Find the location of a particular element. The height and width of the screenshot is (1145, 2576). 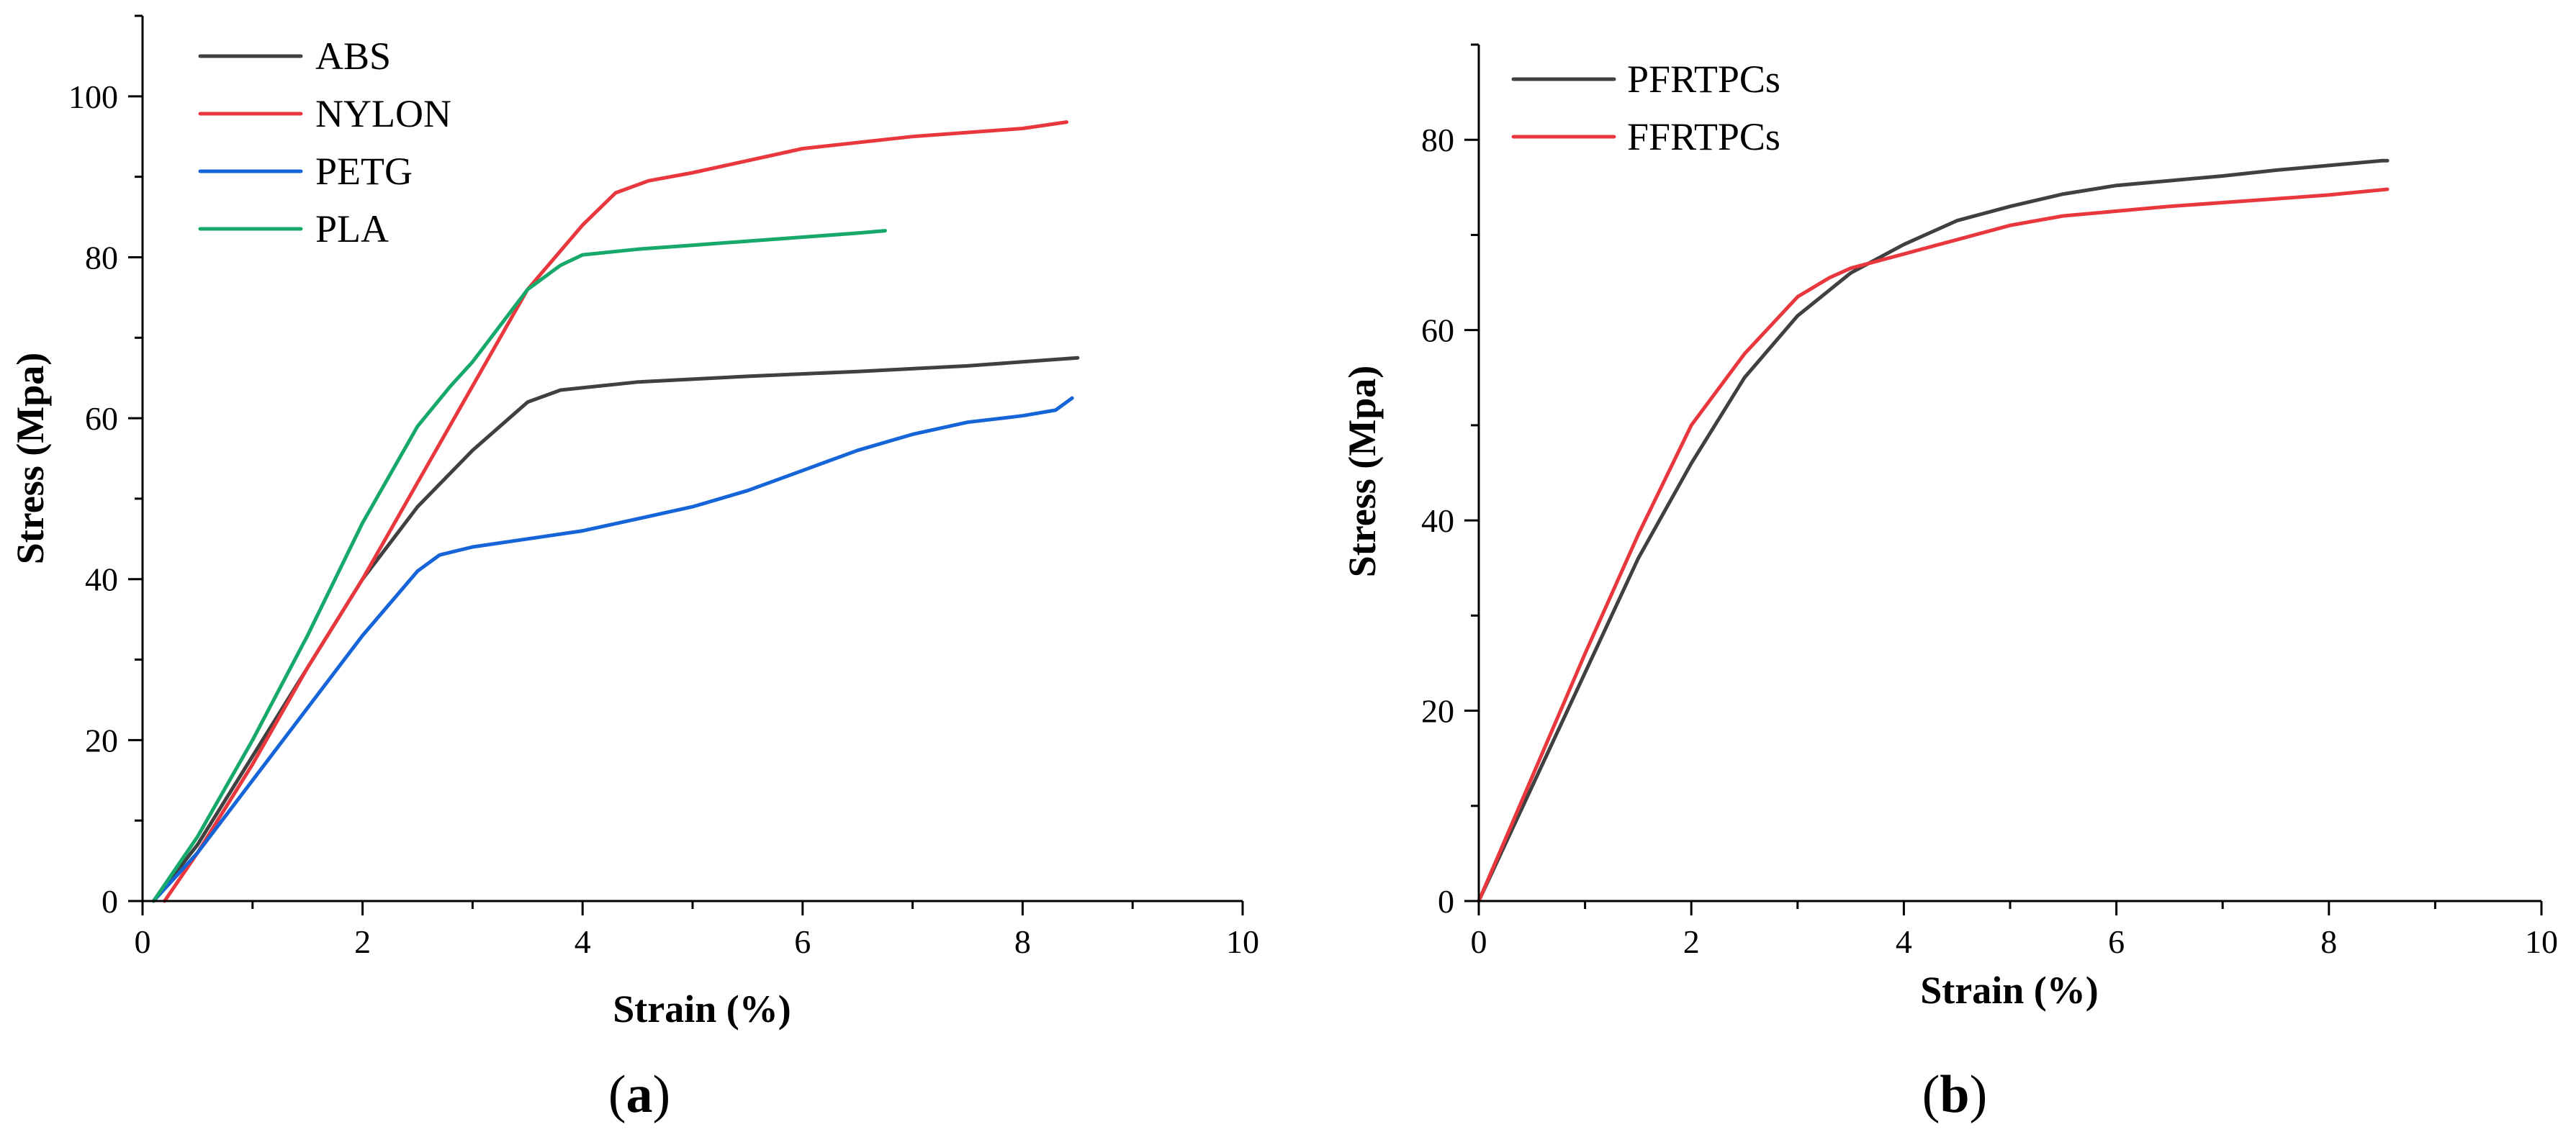

chart-a-x-axis-title: Strain (%) is located at coordinates (702, 1009).